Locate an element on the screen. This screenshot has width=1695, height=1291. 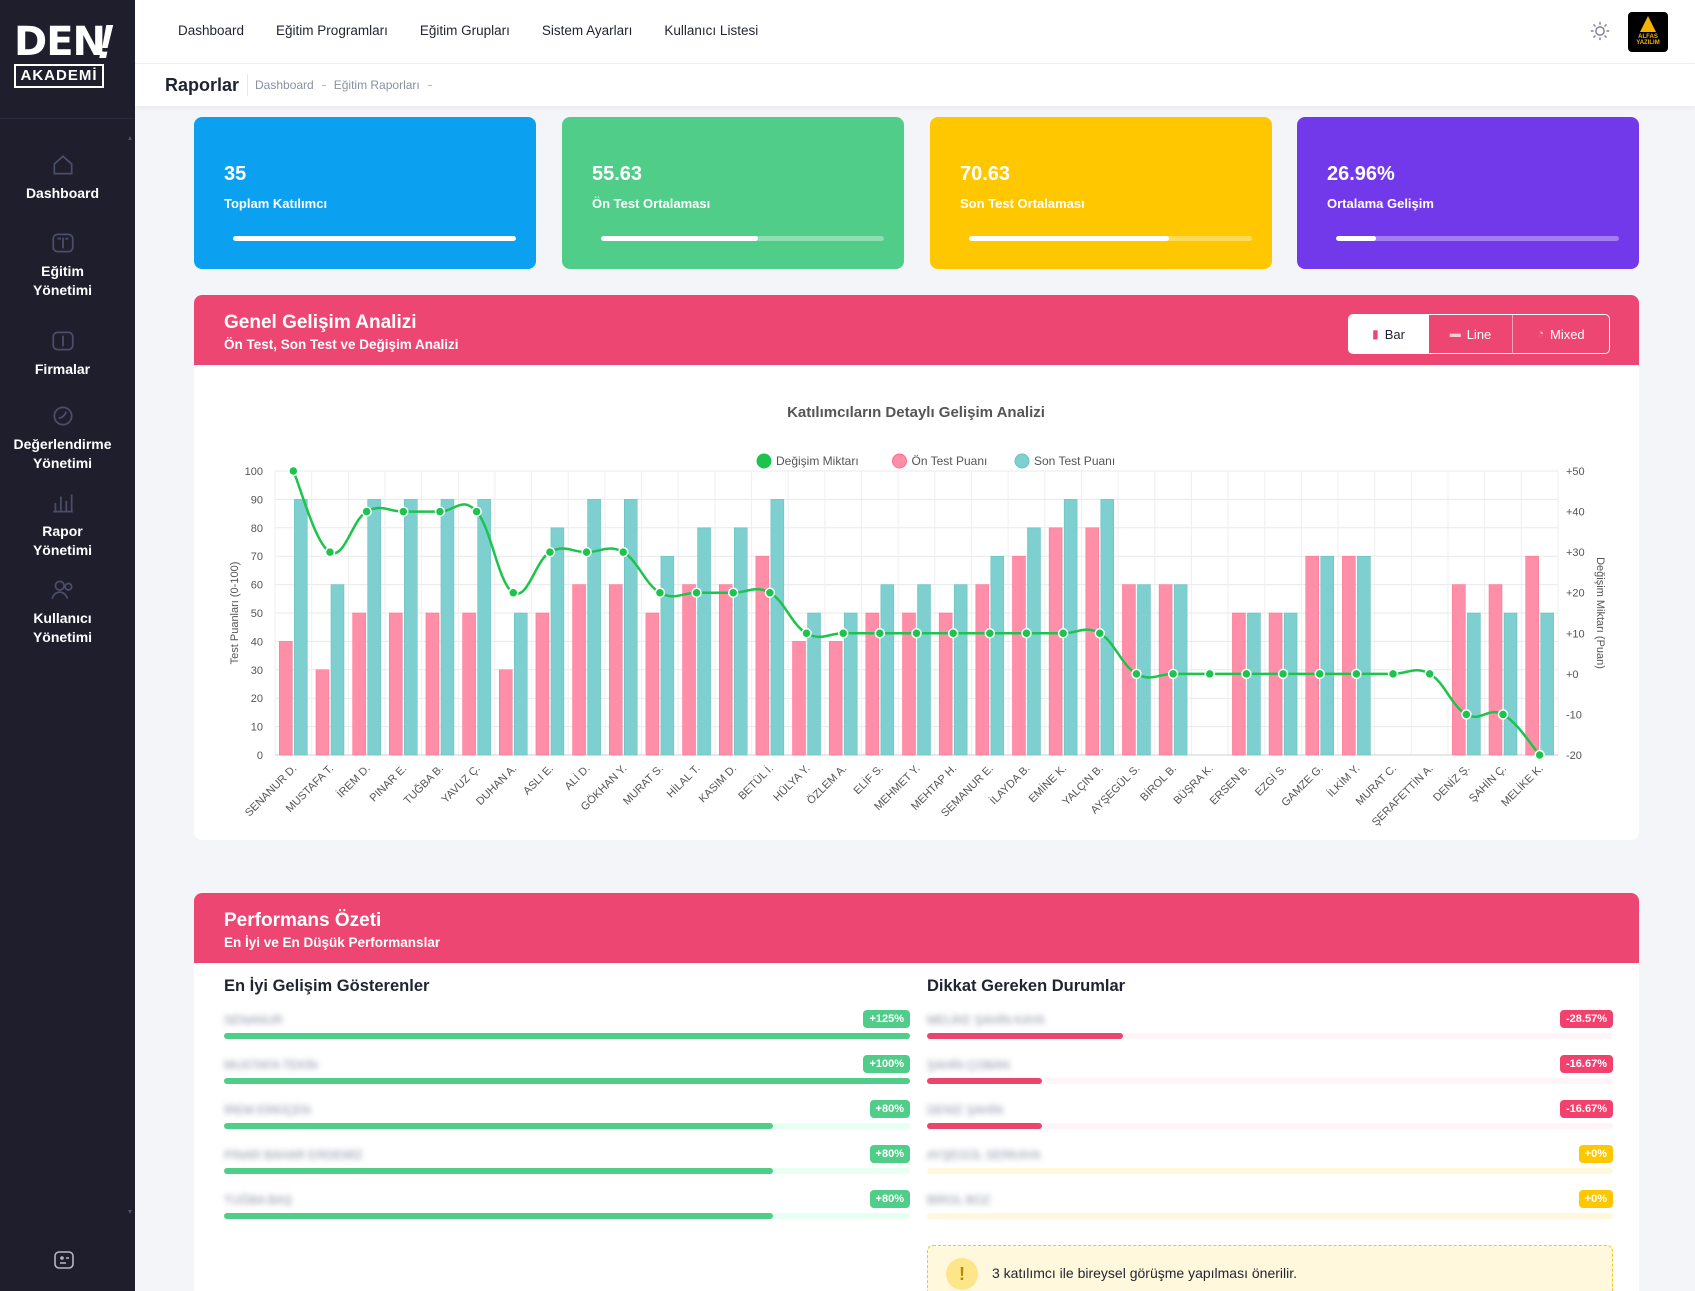
x-tick-label: İREM D. is located at coordinates (353, 781).